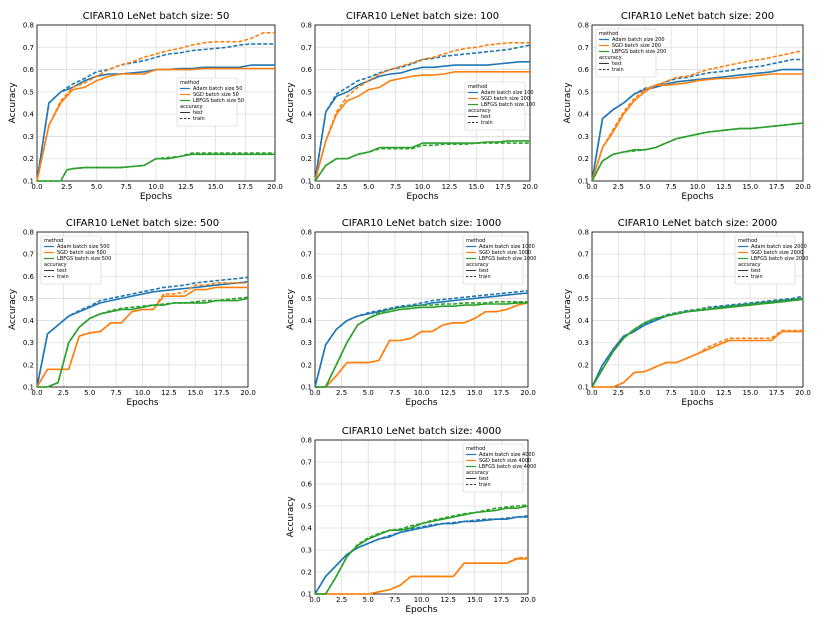  I want to click on legend-entry: Adam batch size 200, so click(638, 40).